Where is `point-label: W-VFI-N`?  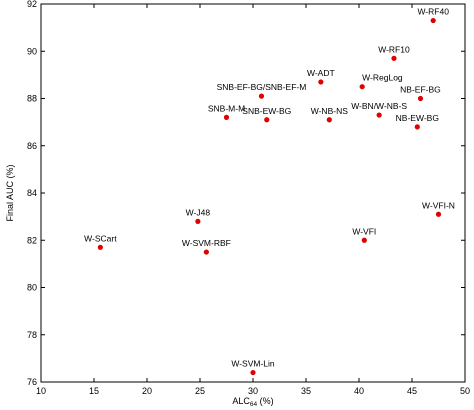 point-label: W-VFI-N is located at coordinates (438, 205).